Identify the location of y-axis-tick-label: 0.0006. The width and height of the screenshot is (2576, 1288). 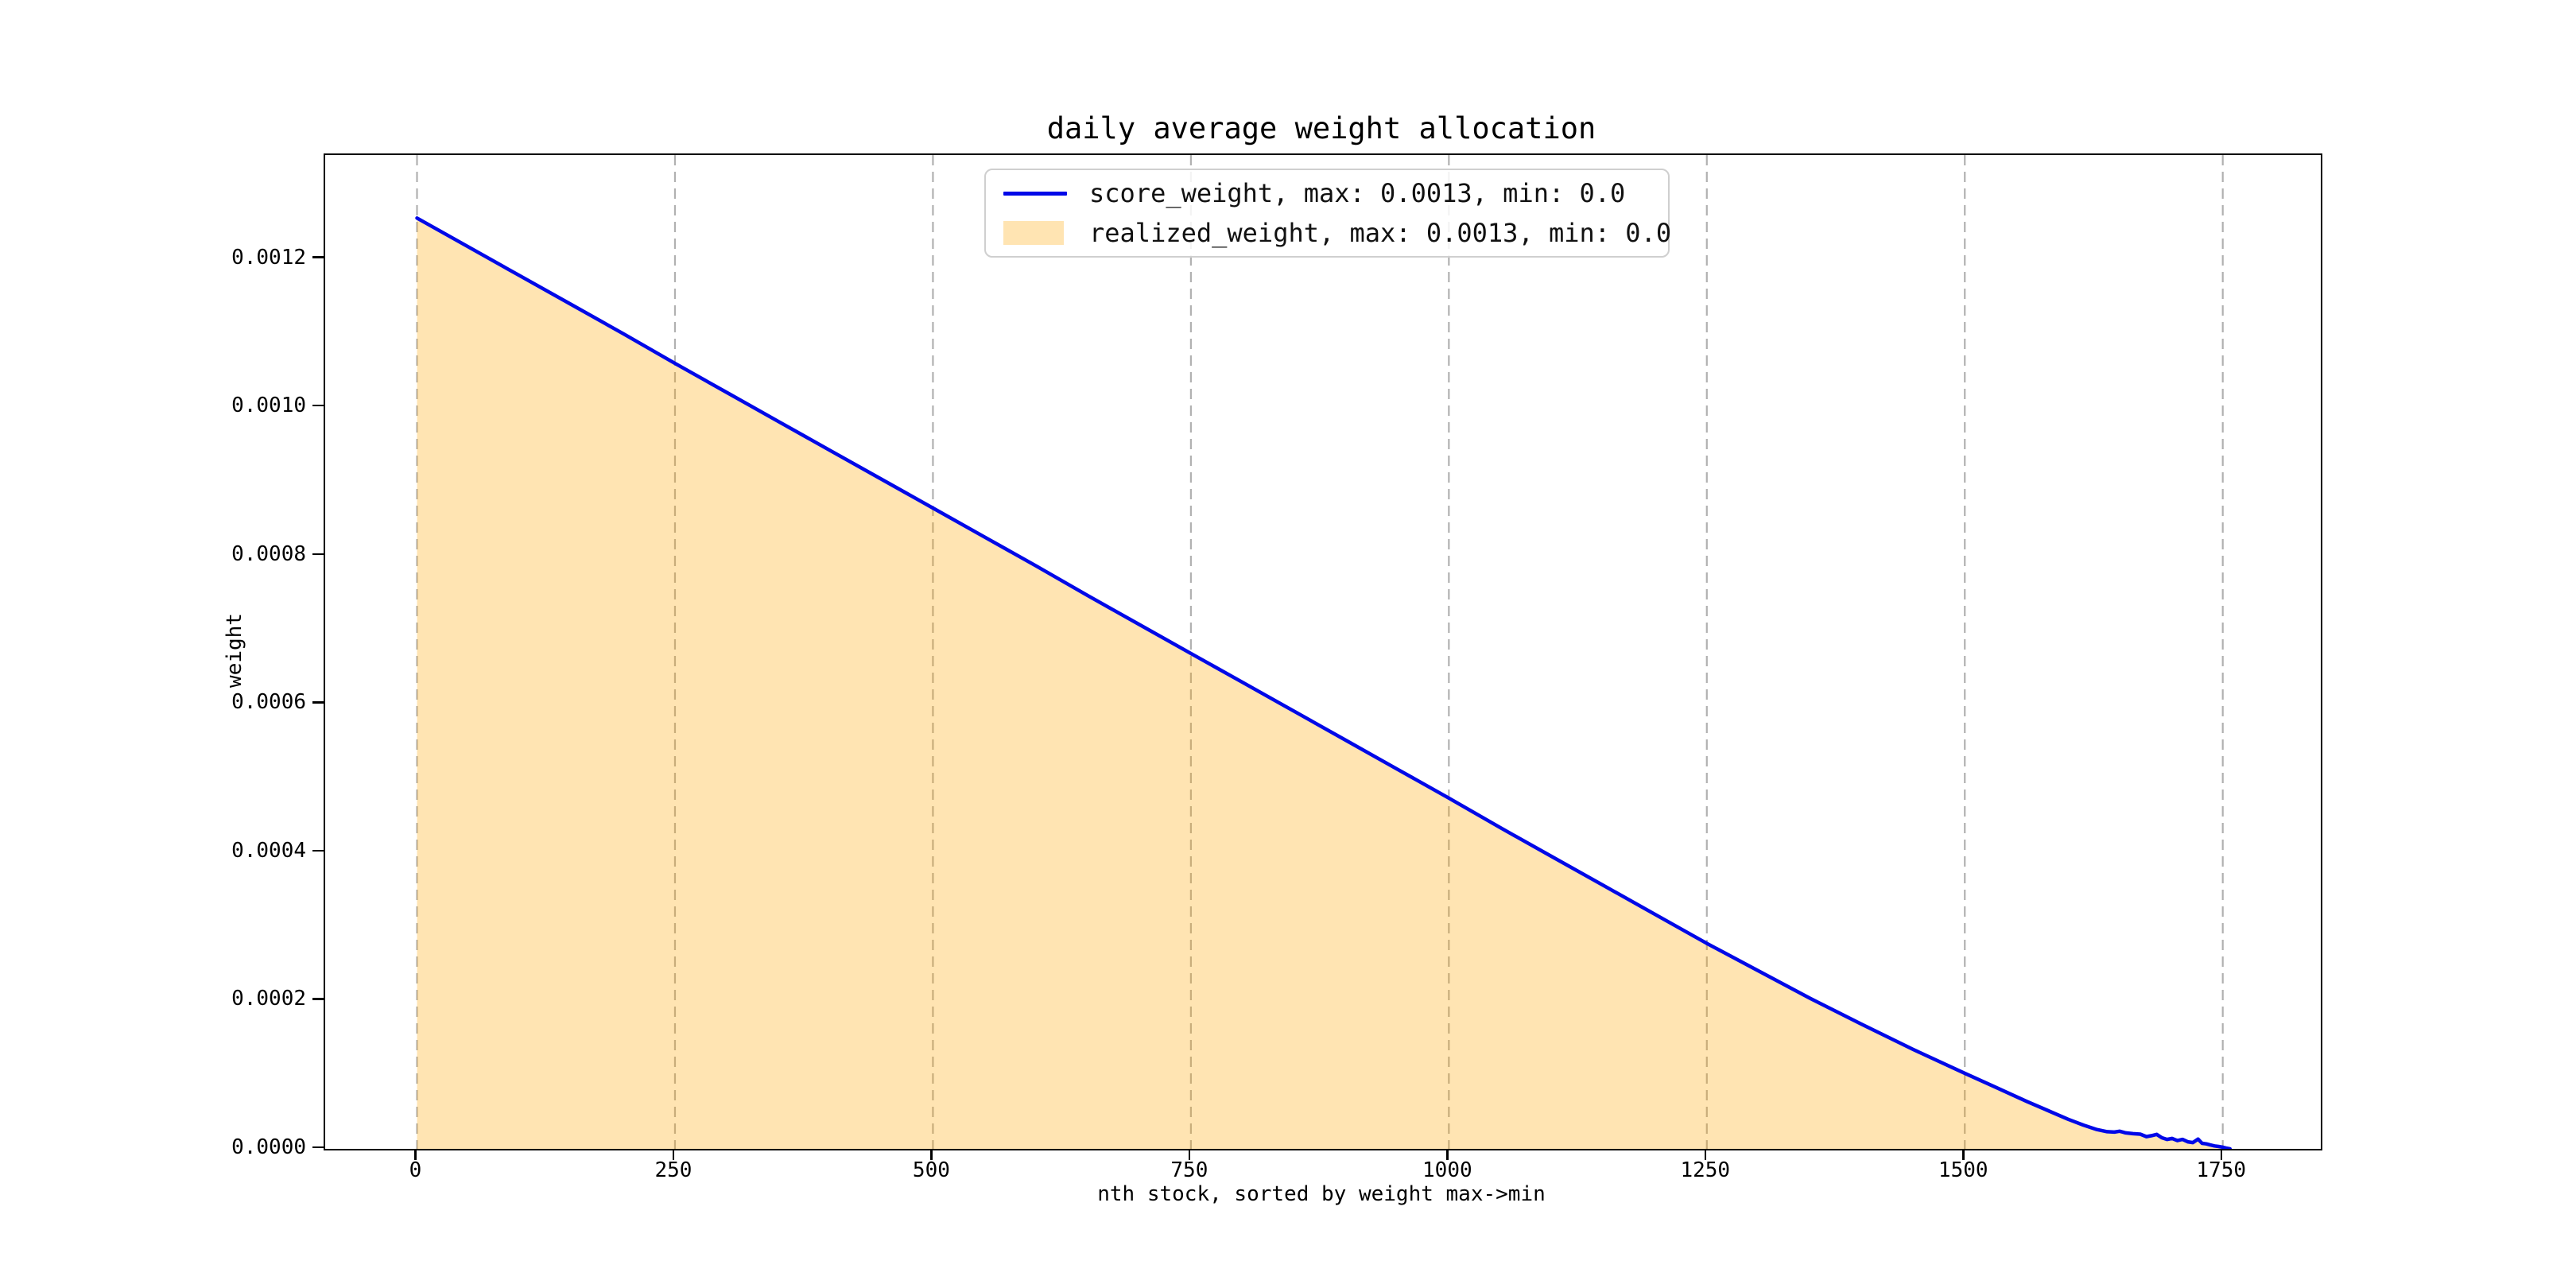
(269, 703).